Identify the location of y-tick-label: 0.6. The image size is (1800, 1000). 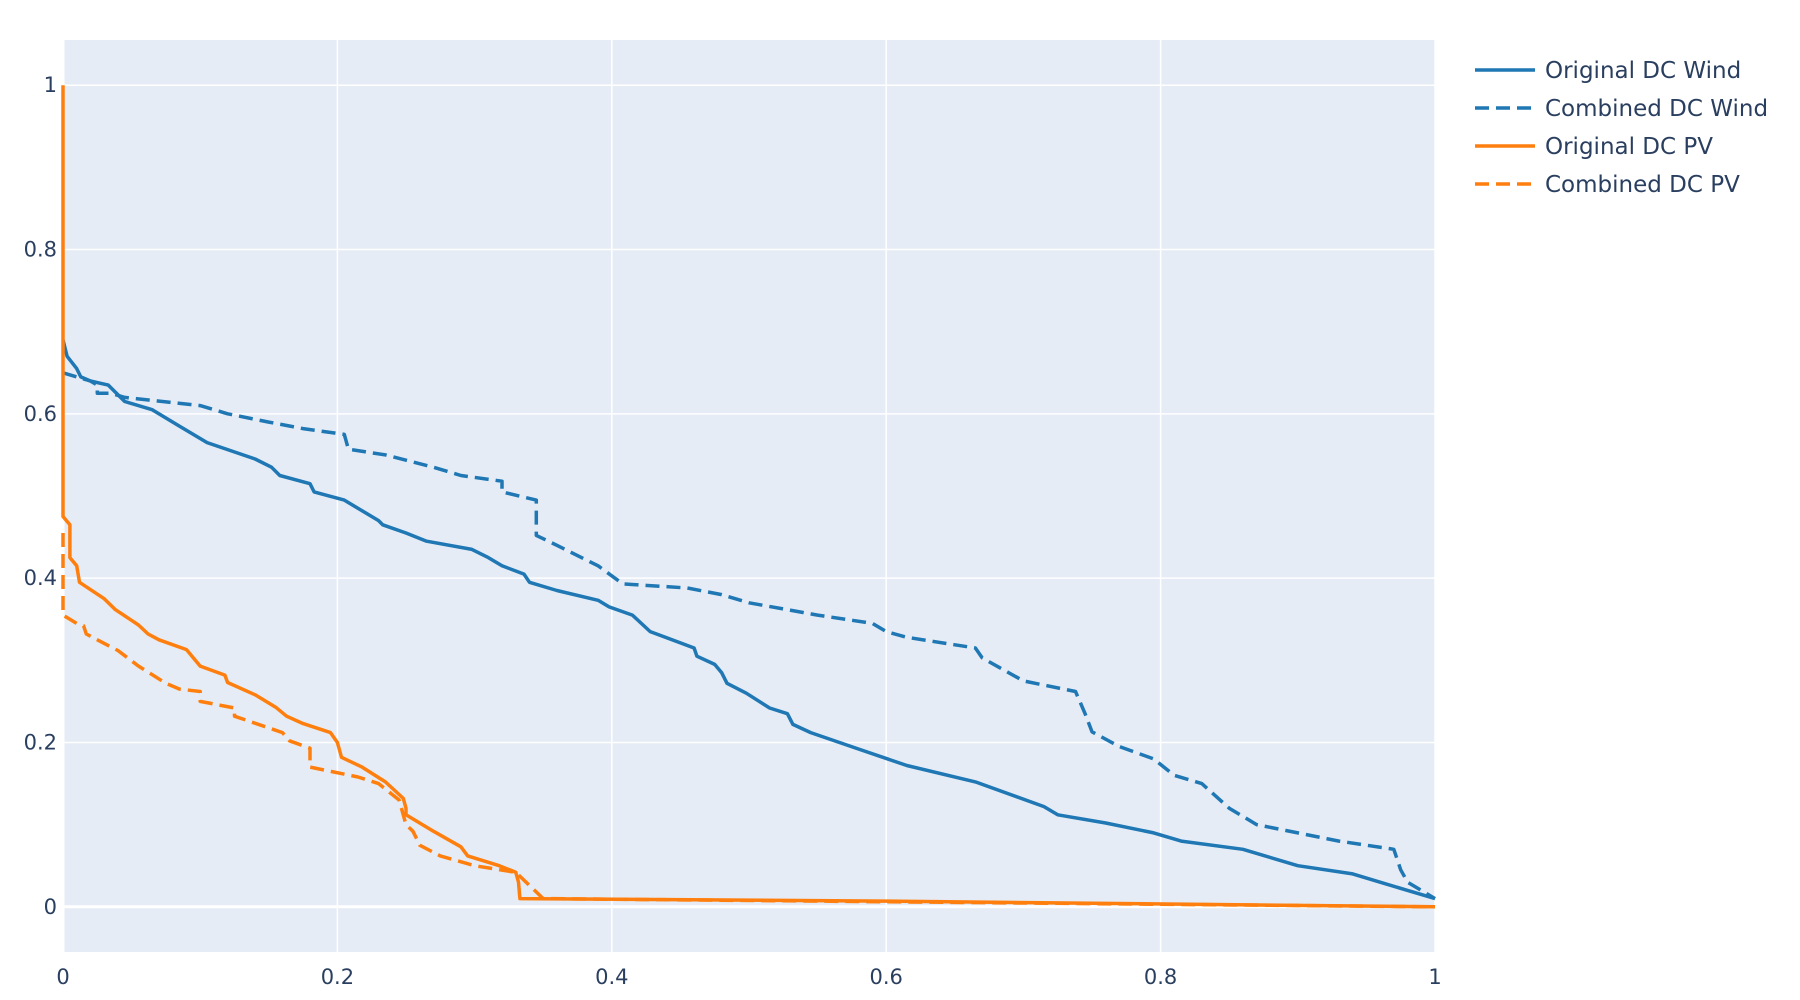
(40, 414).